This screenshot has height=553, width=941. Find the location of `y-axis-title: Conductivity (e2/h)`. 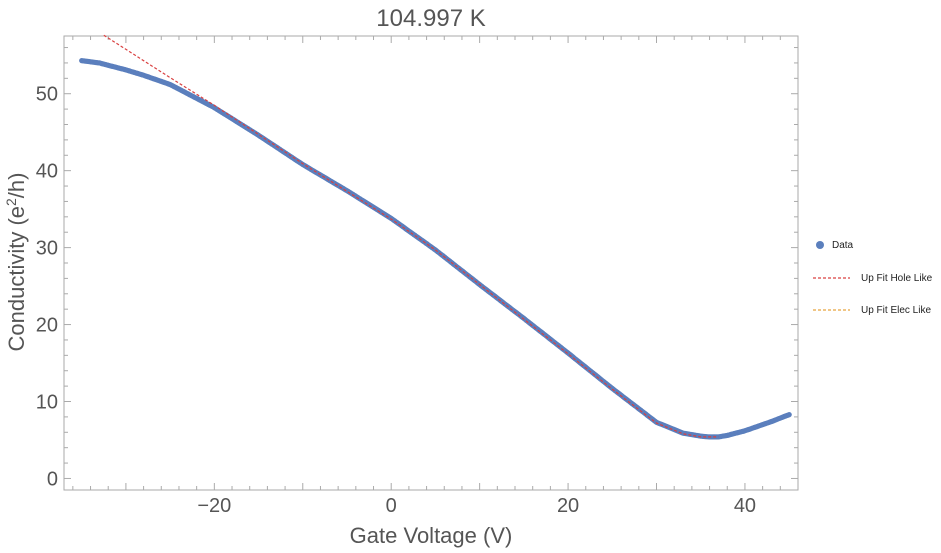

y-axis-title: Conductivity (e2/h) is located at coordinates (16, 262).